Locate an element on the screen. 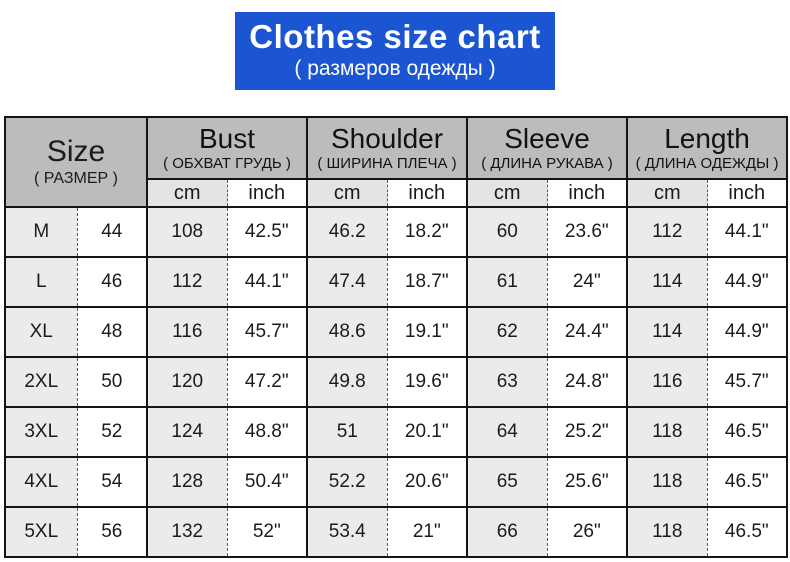  size-header-cell: Size ( РАЗМЕР ) is located at coordinates (76, 162).